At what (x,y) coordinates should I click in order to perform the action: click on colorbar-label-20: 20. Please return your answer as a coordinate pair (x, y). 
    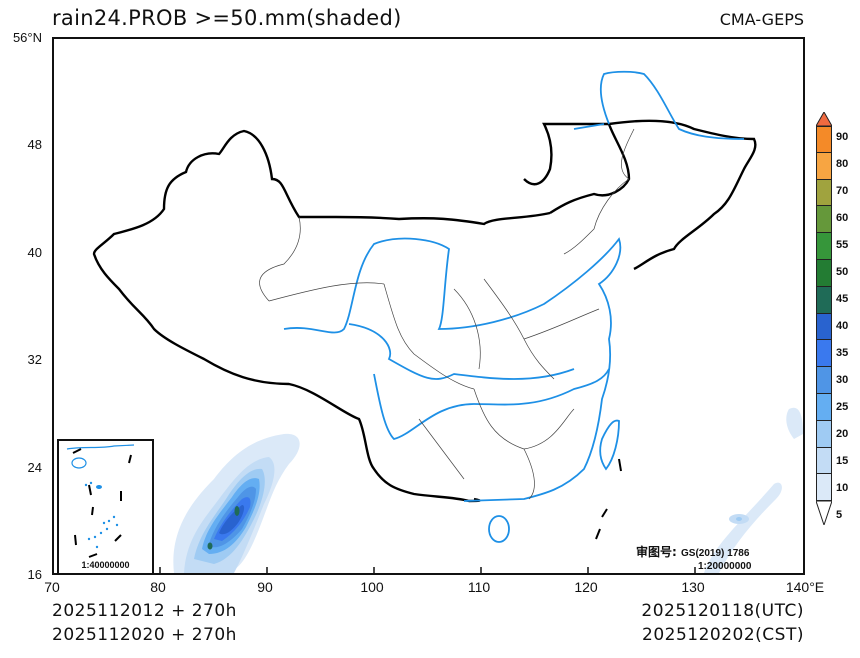
    Looking at the image, I should click on (842, 434).